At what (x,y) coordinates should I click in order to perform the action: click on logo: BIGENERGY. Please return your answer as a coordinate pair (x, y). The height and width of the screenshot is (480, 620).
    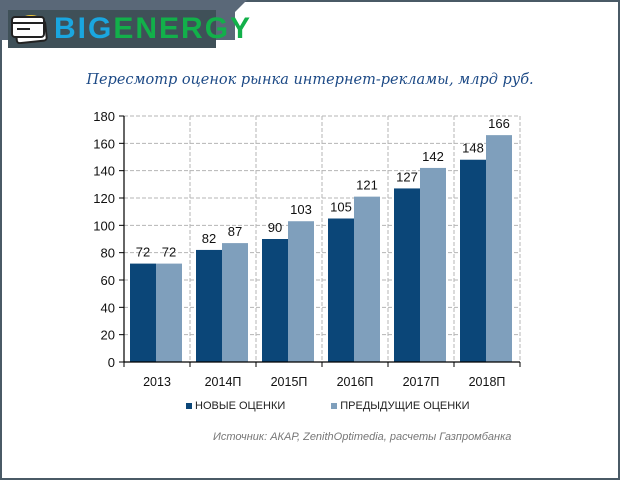
    Looking at the image, I should click on (129, 29).